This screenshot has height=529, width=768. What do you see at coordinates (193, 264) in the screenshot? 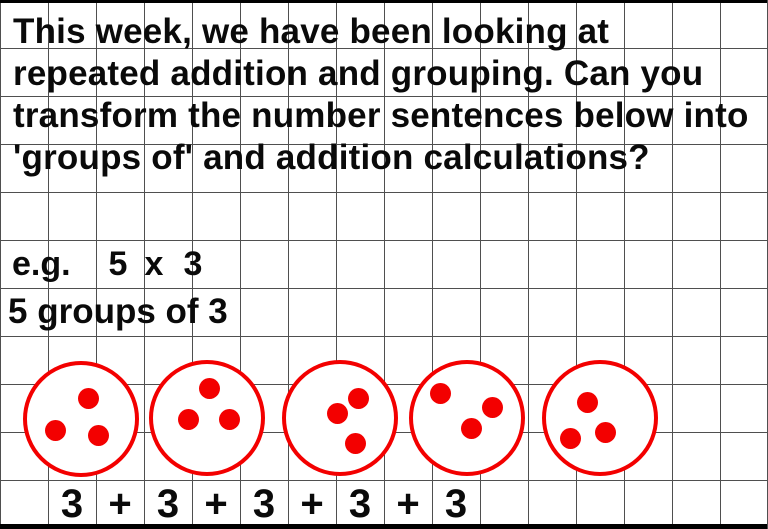
I see `example-multiplier: 3` at bounding box center [193, 264].